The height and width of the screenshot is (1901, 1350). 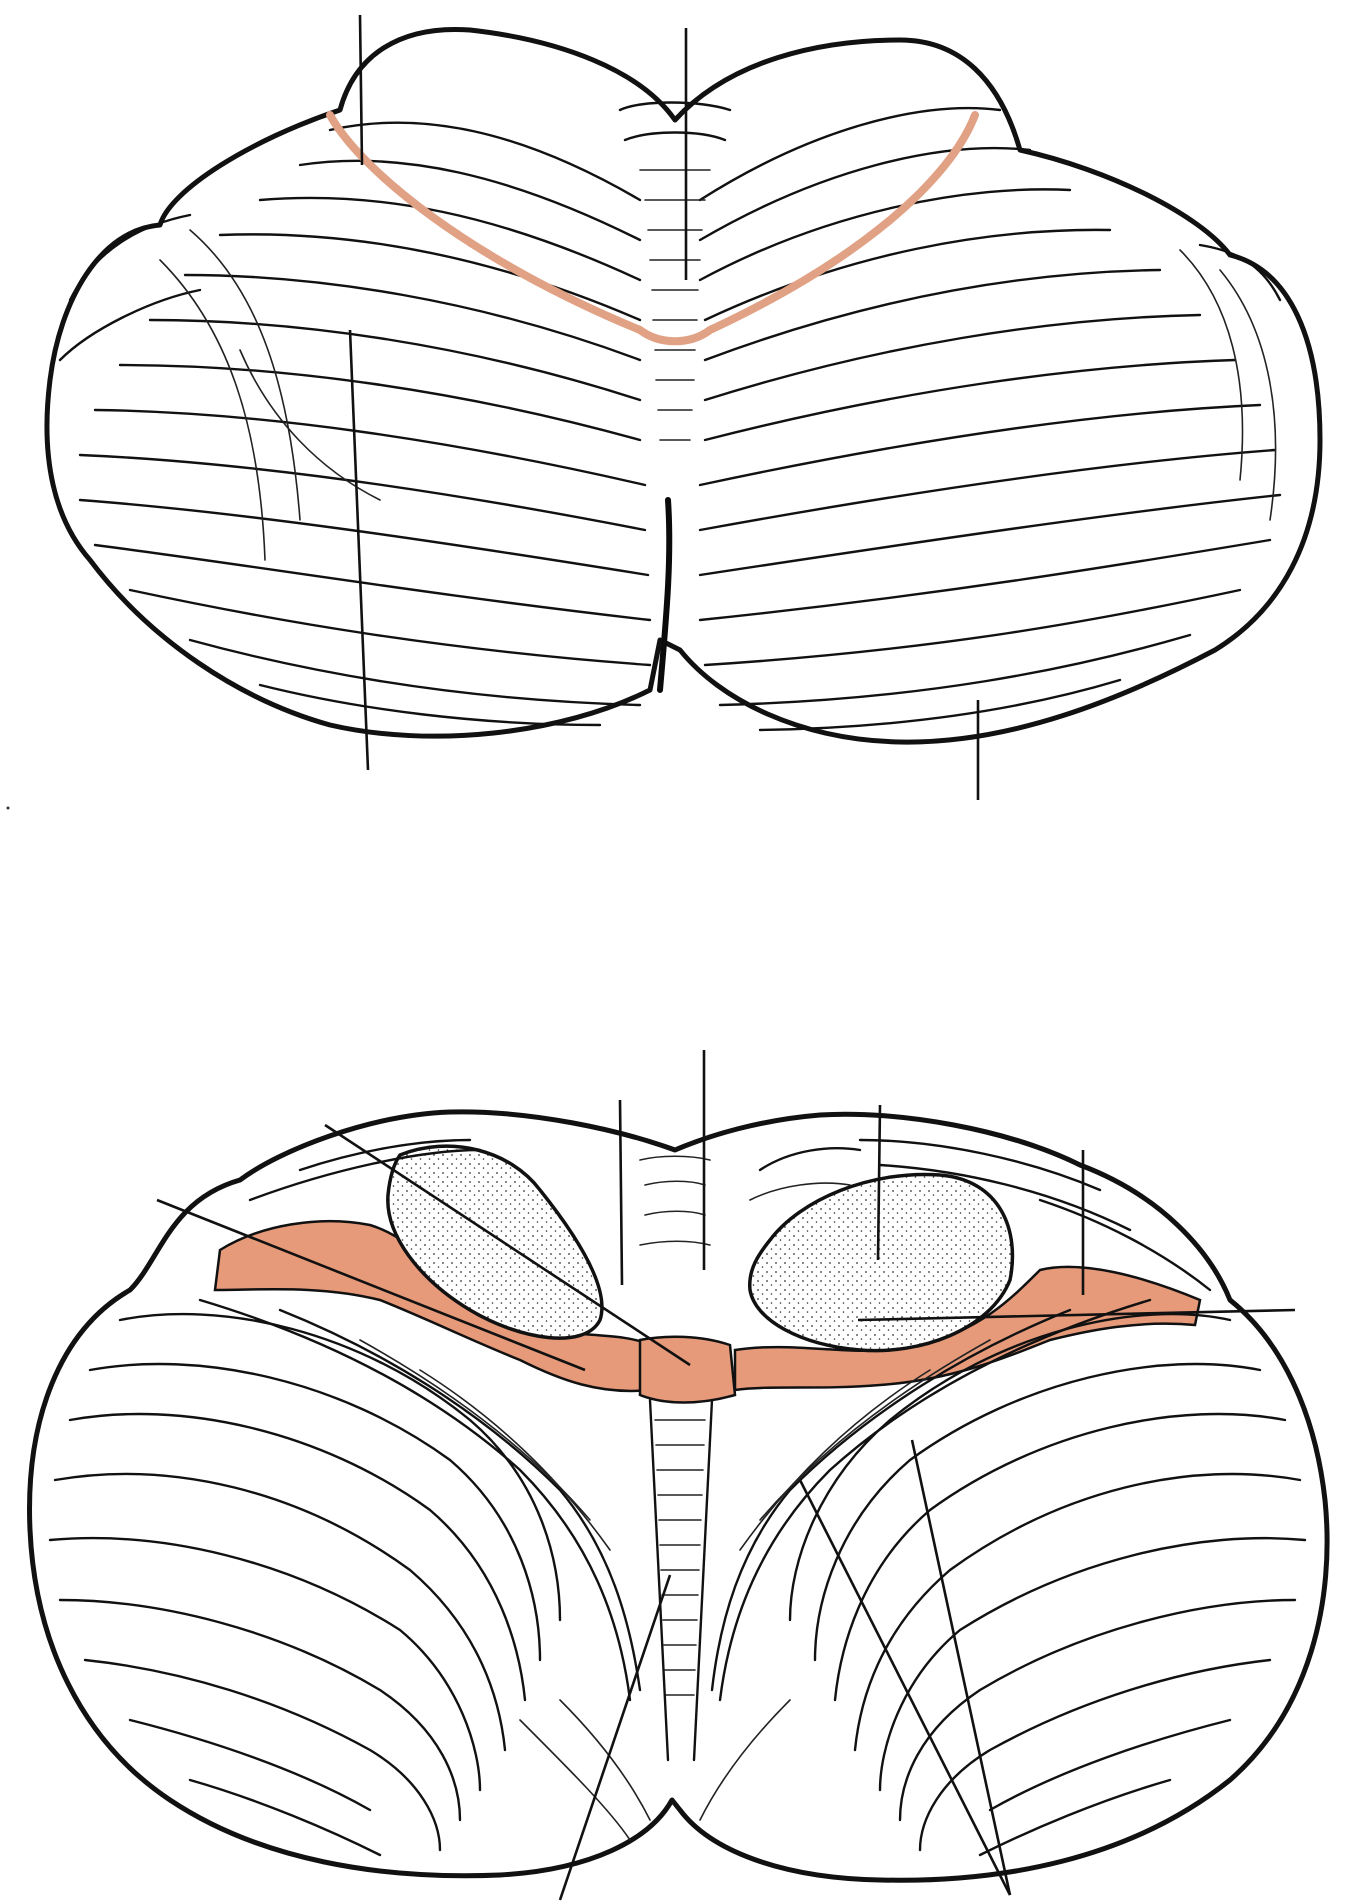 What do you see at coordinates (681, 1580) in the screenshot?
I see `inferior-vermis` at bounding box center [681, 1580].